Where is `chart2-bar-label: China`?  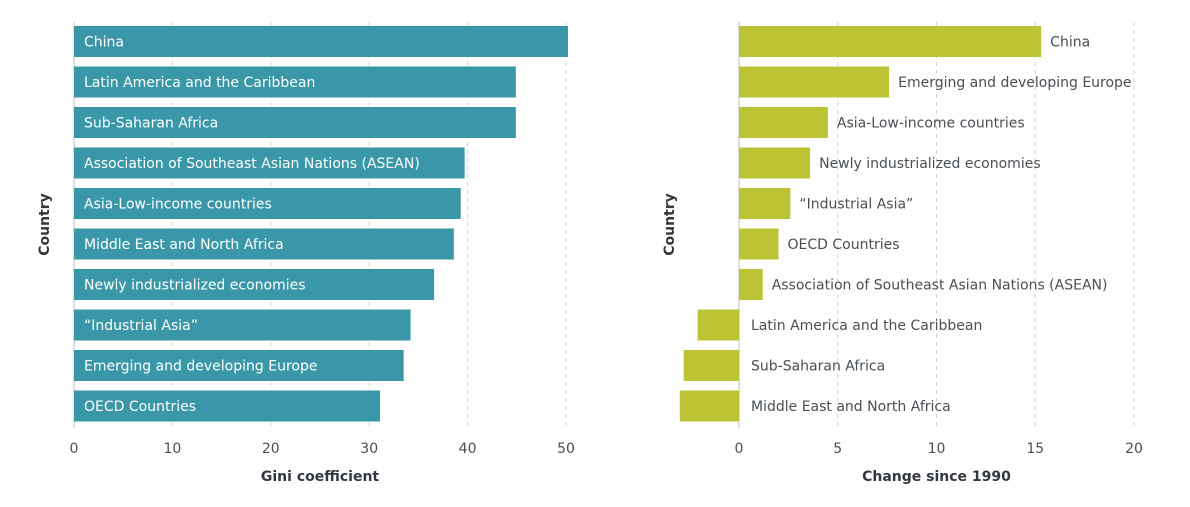
chart2-bar-label: China is located at coordinates (1070, 43).